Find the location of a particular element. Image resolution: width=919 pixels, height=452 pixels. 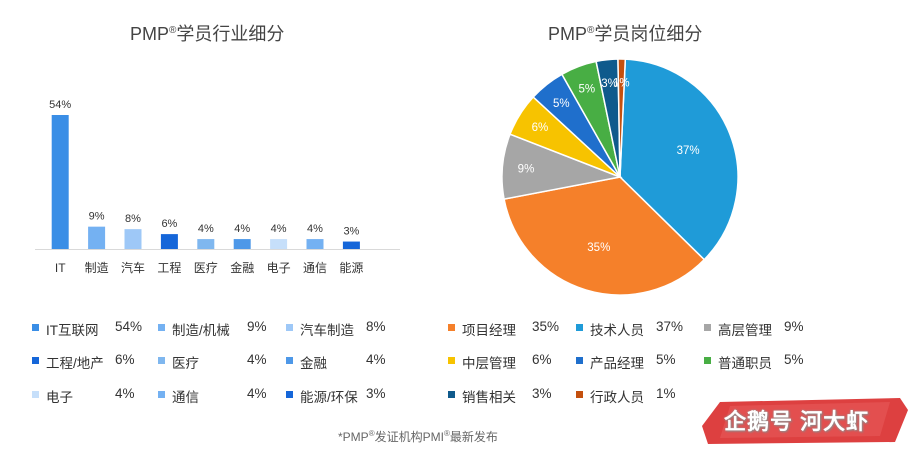

bar-category-label: 能源 is located at coordinates (351, 268).